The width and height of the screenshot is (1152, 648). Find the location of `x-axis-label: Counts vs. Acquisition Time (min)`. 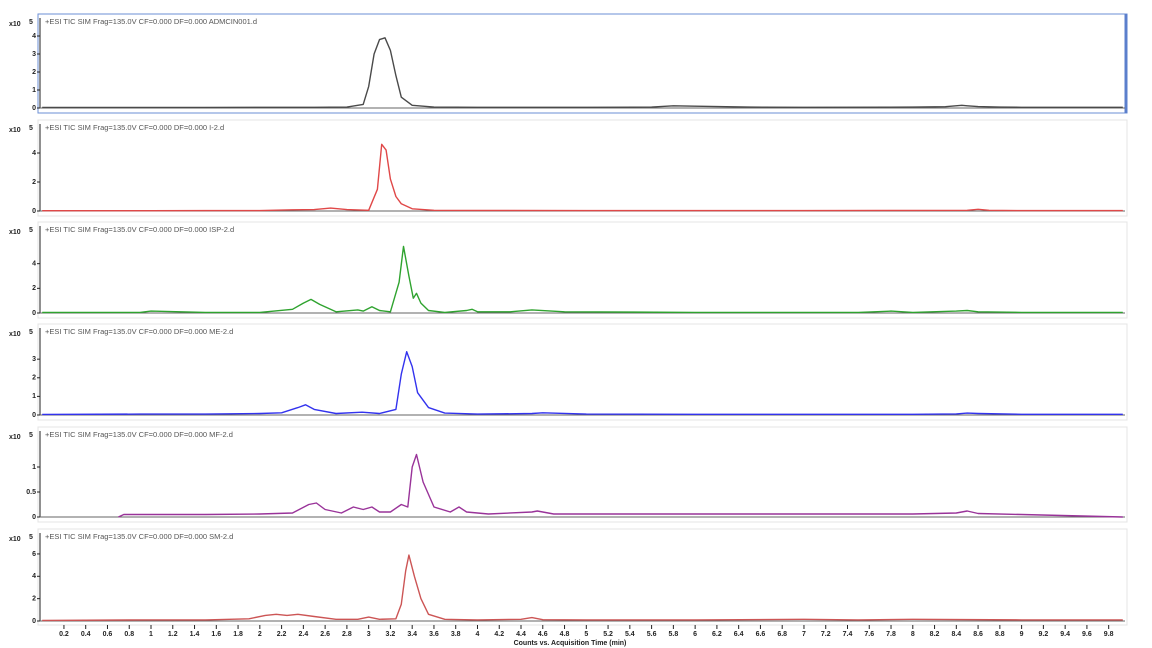

x-axis-label: Counts vs. Acquisition Time (min) is located at coordinates (570, 643).